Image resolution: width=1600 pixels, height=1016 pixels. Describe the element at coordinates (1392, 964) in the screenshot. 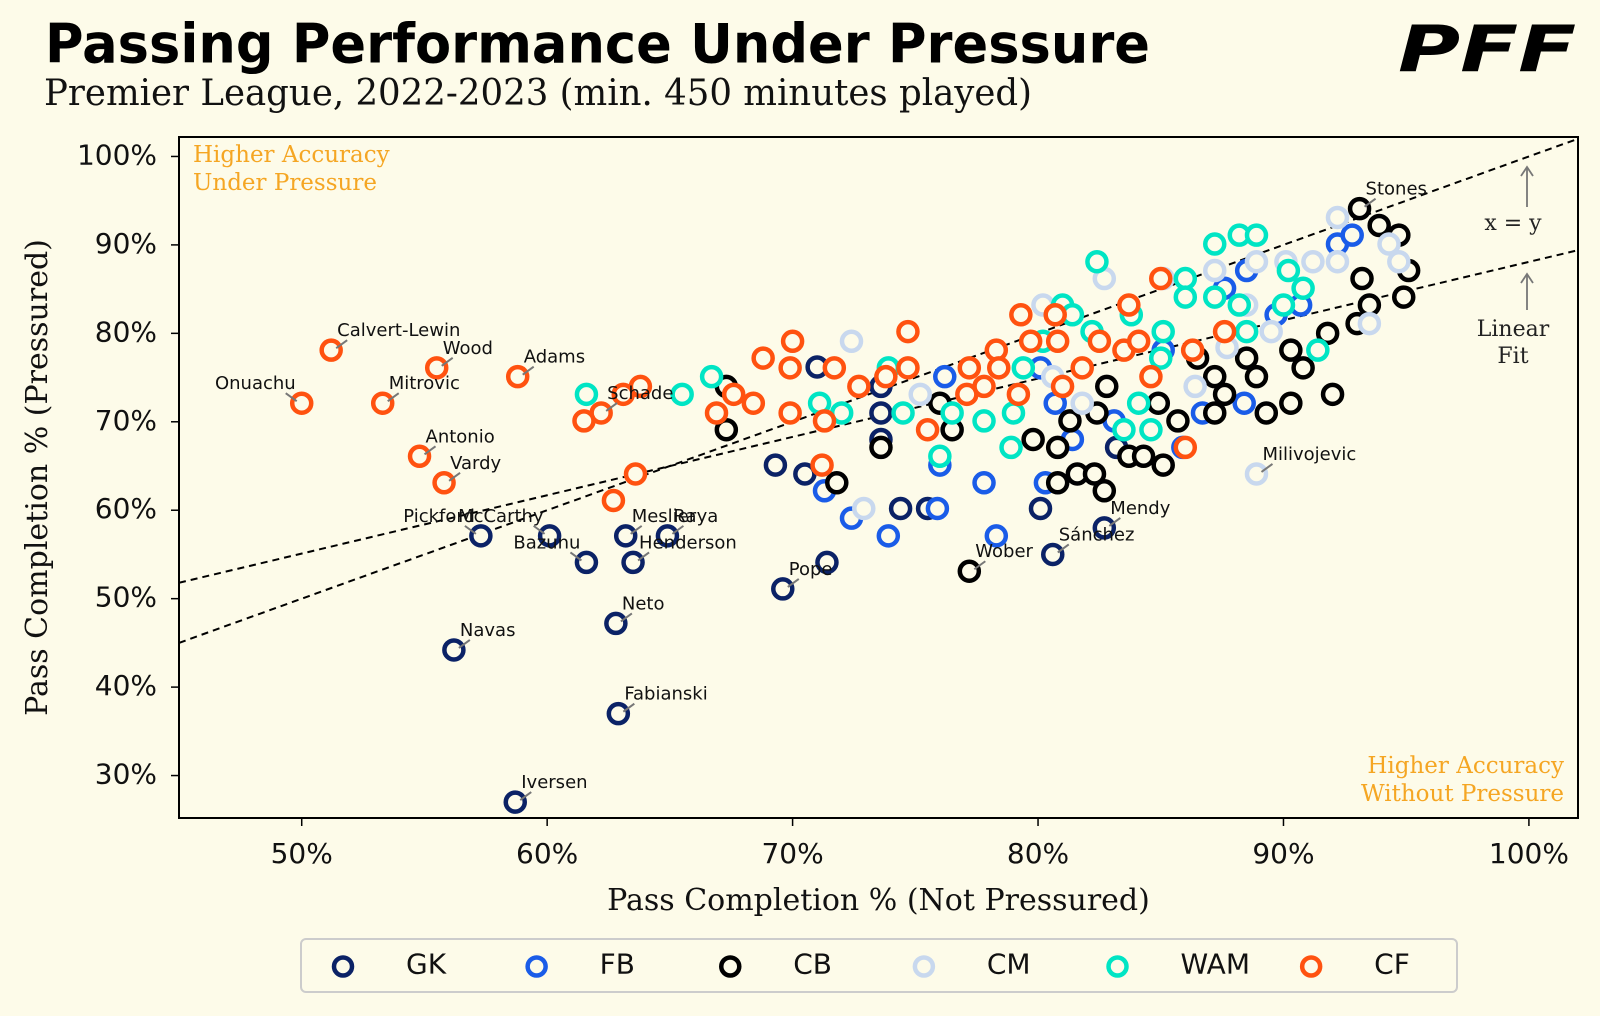

I see `legend-label: CF` at that location.